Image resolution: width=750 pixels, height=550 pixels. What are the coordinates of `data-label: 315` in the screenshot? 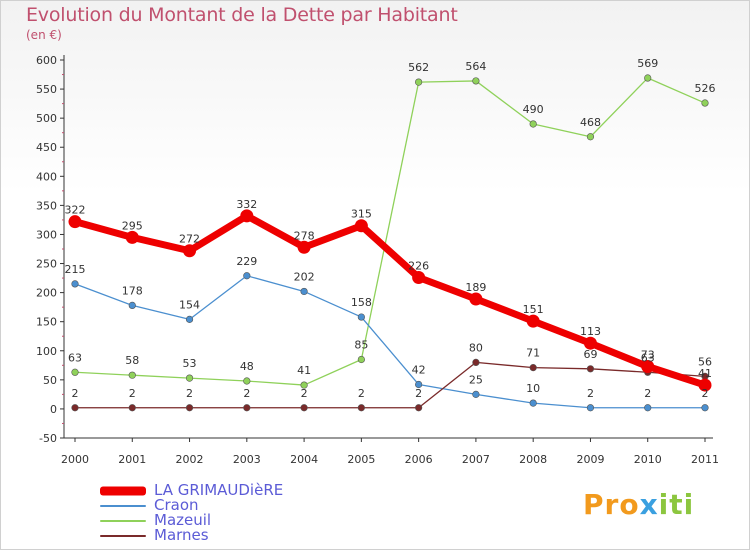 It's located at (361, 214).